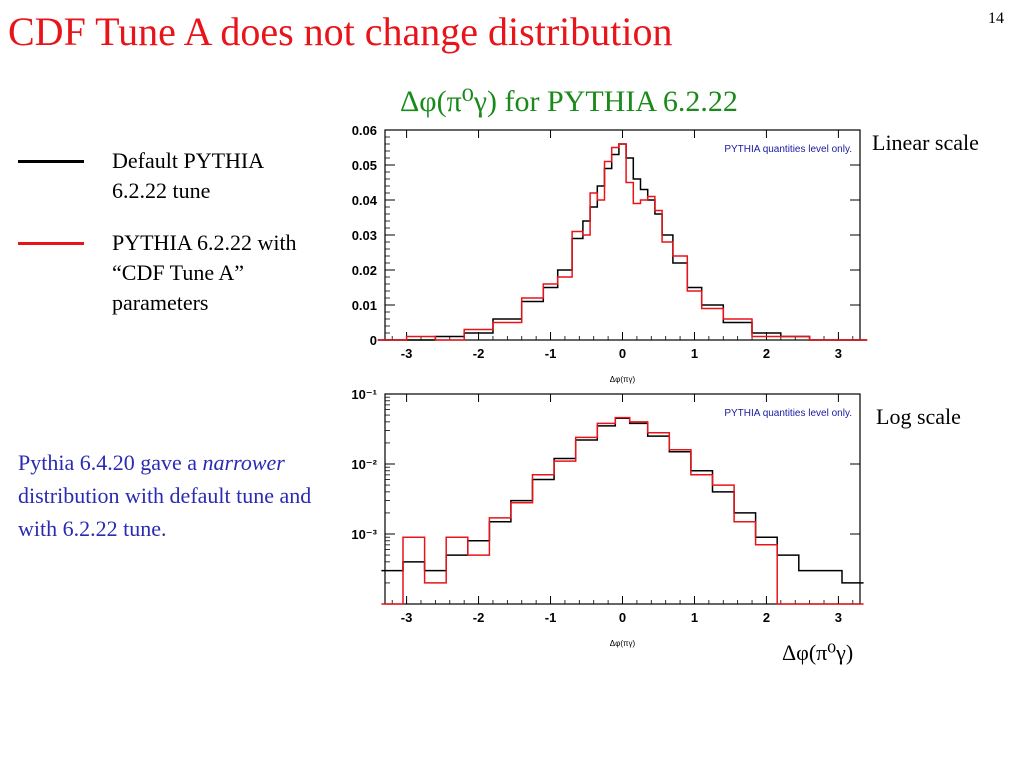 The height and width of the screenshot is (768, 1024). Describe the element at coordinates (622, 353) in the screenshot. I see `linear-xtick-label: 0` at that location.